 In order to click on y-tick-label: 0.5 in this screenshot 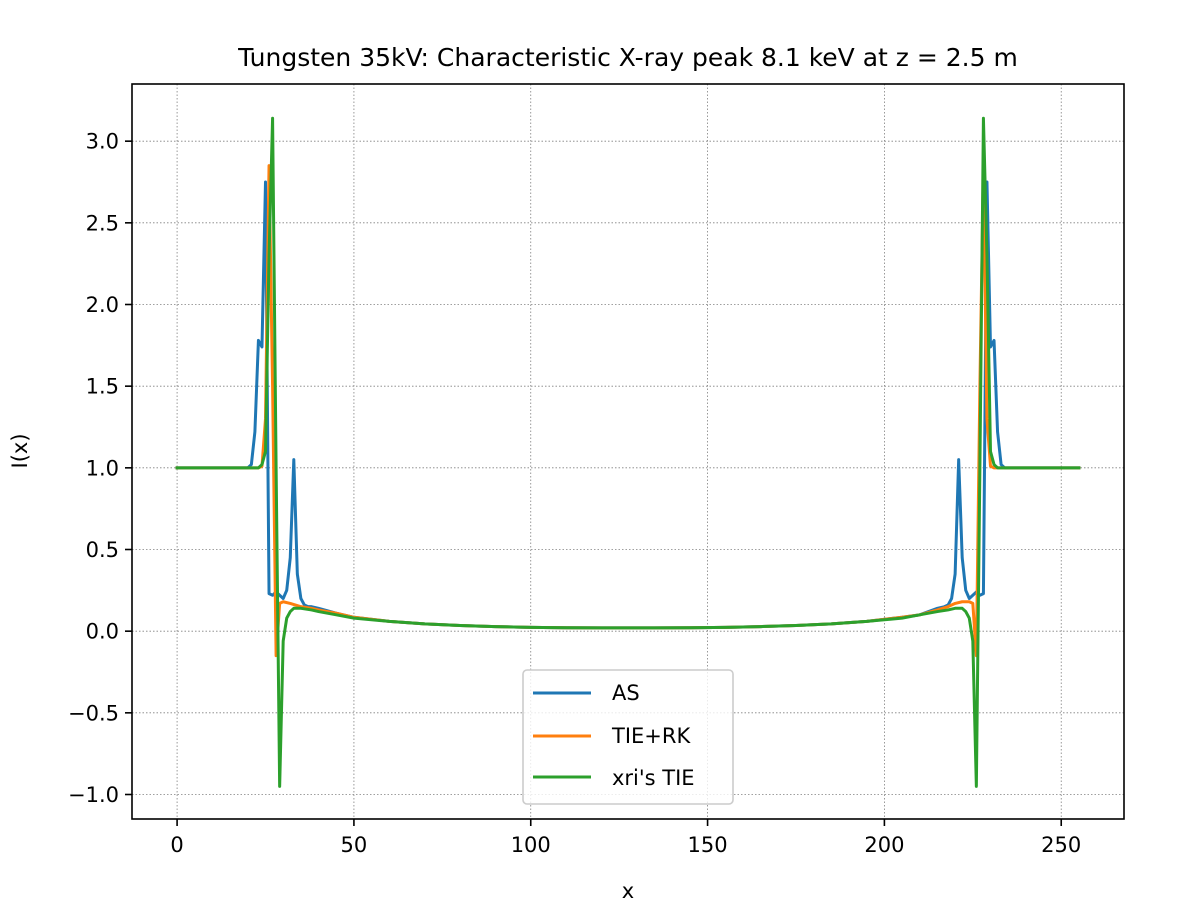, I will do `click(102, 550)`.